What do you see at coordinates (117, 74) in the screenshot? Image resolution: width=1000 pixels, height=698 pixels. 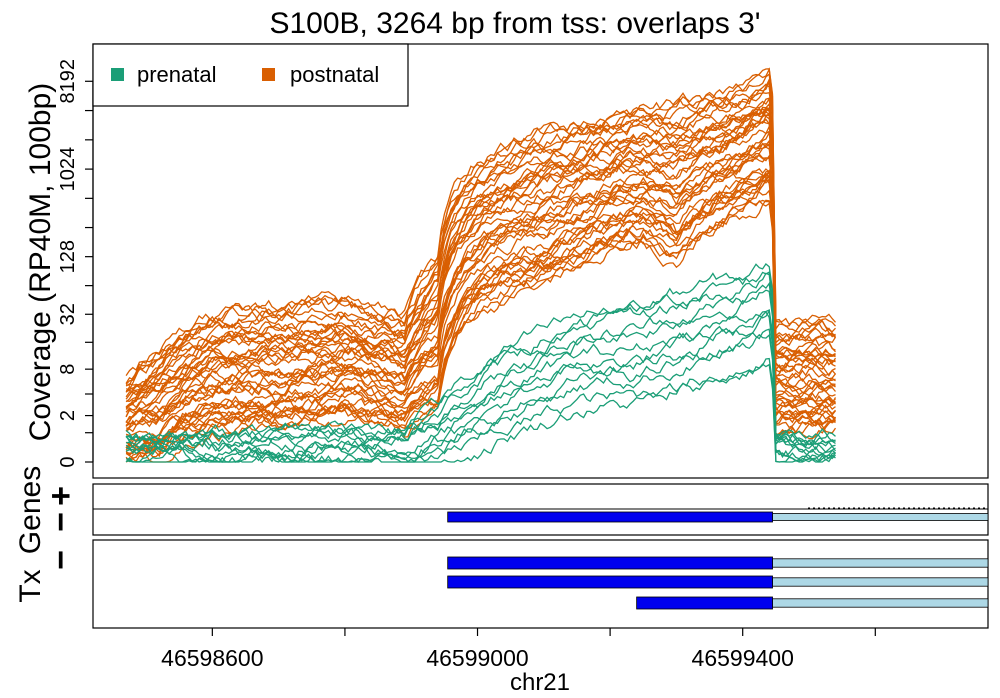 I see `legend-swatch-prenatal` at bounding box center [117, 74].